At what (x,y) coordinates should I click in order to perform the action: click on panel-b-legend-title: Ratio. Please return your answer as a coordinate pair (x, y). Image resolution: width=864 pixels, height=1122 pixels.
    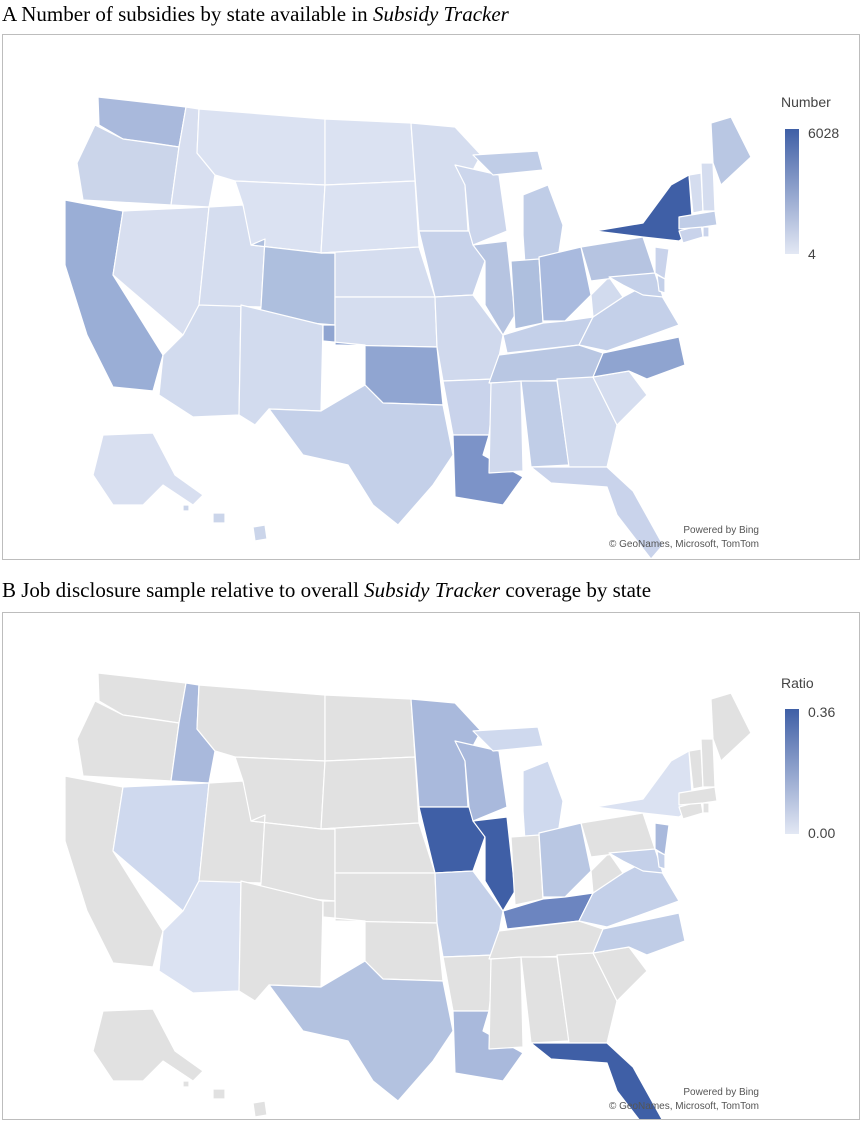
    Looking at the image, I should click on (797, 683).